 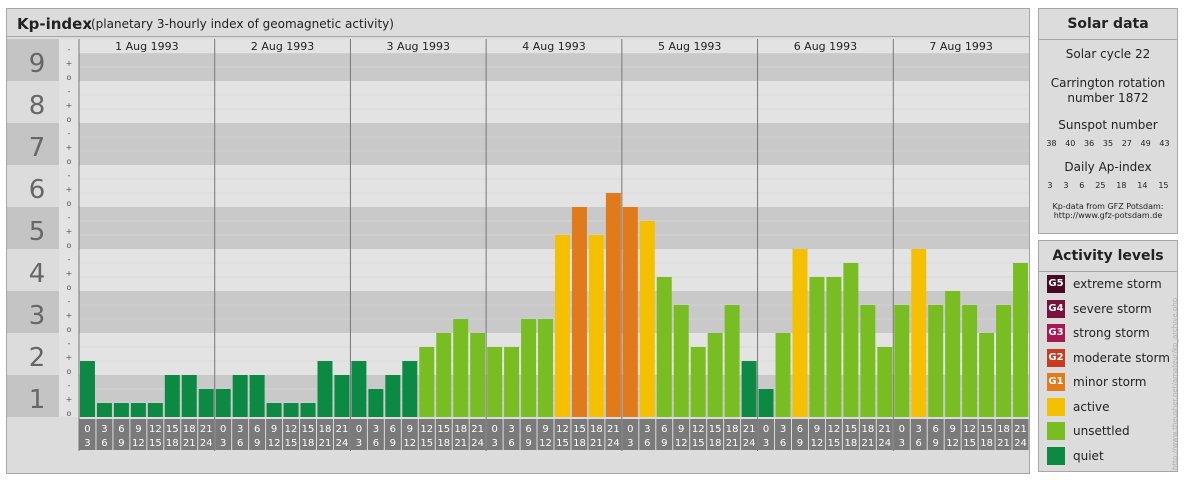 What do you see at coordinates (1056, 284) in the screenshot?
I see `legend-swatch: G5` at bounding box center [1056, 284].